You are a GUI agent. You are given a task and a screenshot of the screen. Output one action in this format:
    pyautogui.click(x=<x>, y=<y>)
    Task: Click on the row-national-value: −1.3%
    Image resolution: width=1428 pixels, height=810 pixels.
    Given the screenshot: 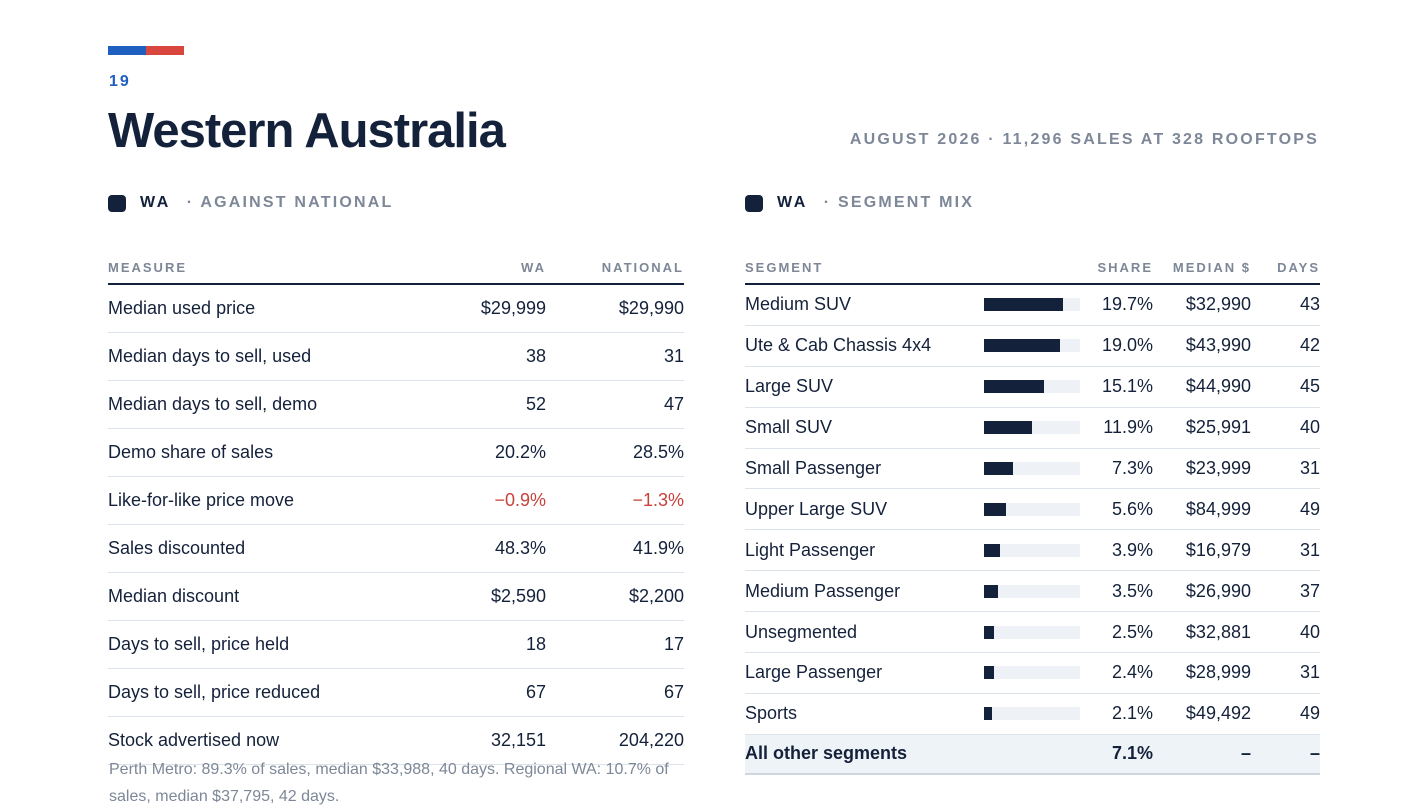 What is the action you would take?
    pyautogui.click(x=658, y=500)
    